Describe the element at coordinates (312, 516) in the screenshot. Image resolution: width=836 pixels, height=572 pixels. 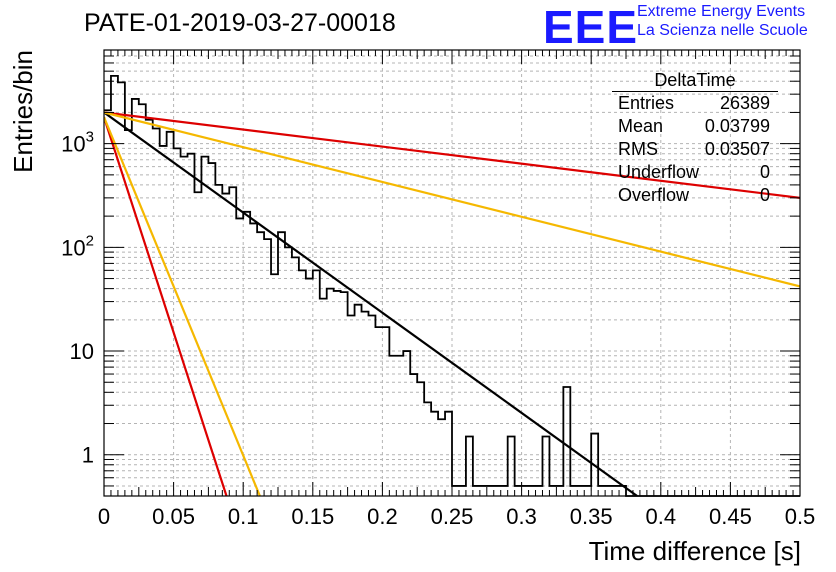
I see `x-tick-label: 0.15` at that location.